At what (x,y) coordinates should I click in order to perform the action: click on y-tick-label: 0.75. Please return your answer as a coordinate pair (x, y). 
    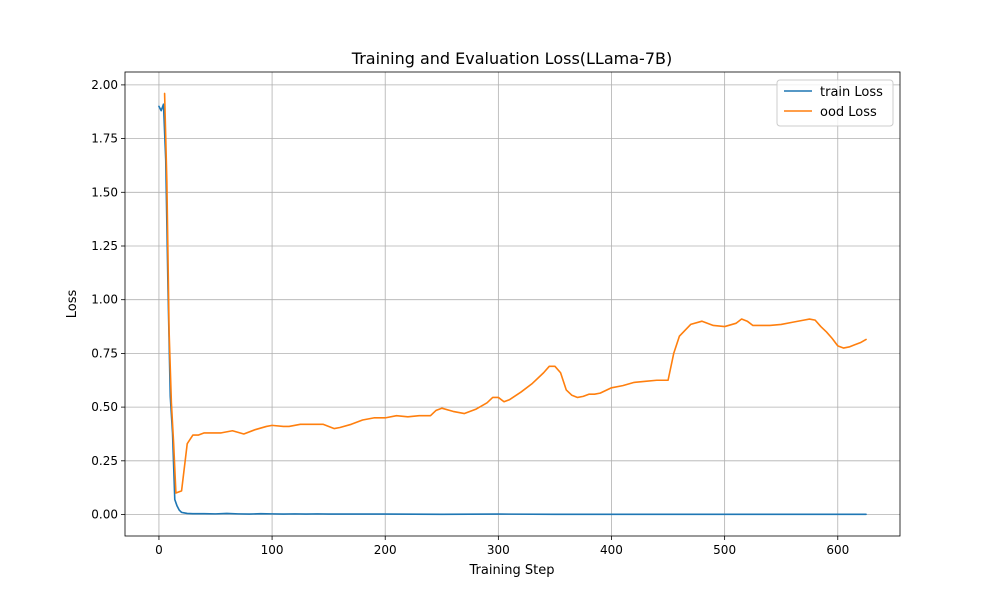
    Looking at the image, I should click on (104, 353).